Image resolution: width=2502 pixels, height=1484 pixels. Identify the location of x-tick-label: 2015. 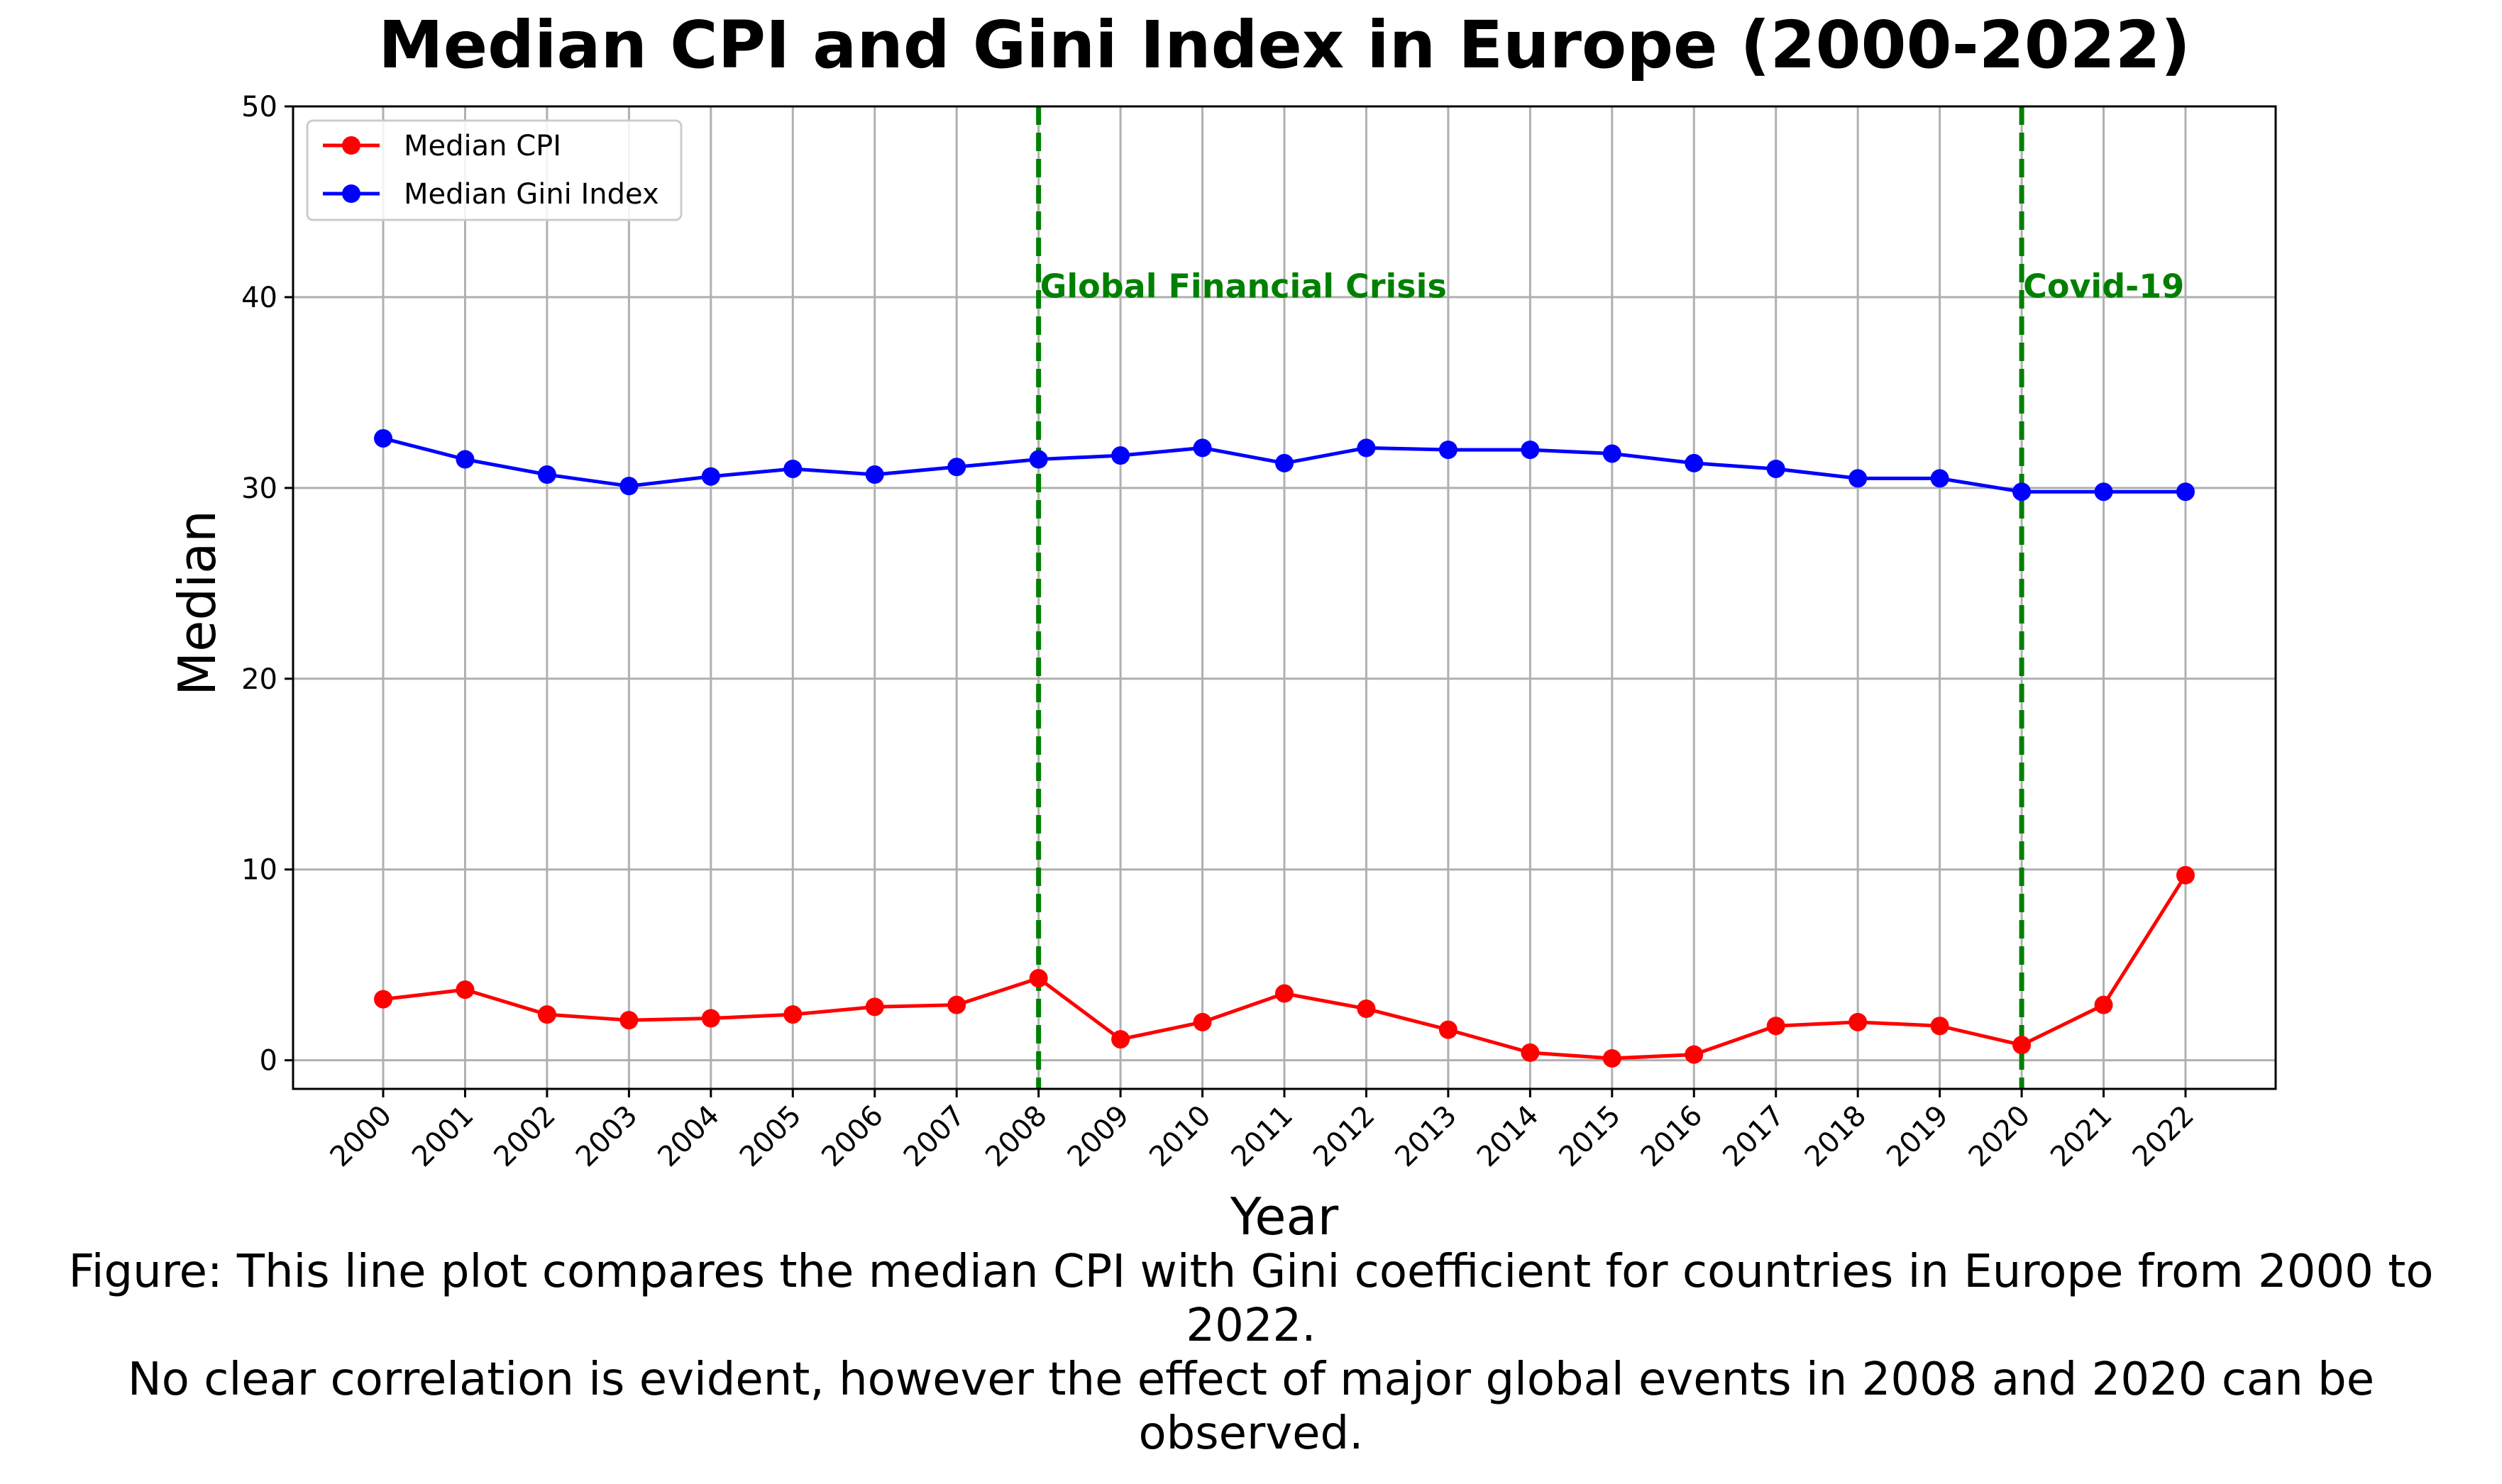
(1590, 1137).